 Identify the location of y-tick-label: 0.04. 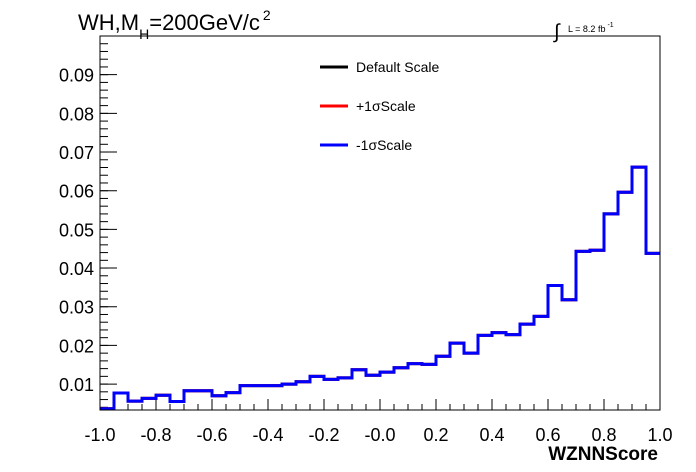
(76, 269).